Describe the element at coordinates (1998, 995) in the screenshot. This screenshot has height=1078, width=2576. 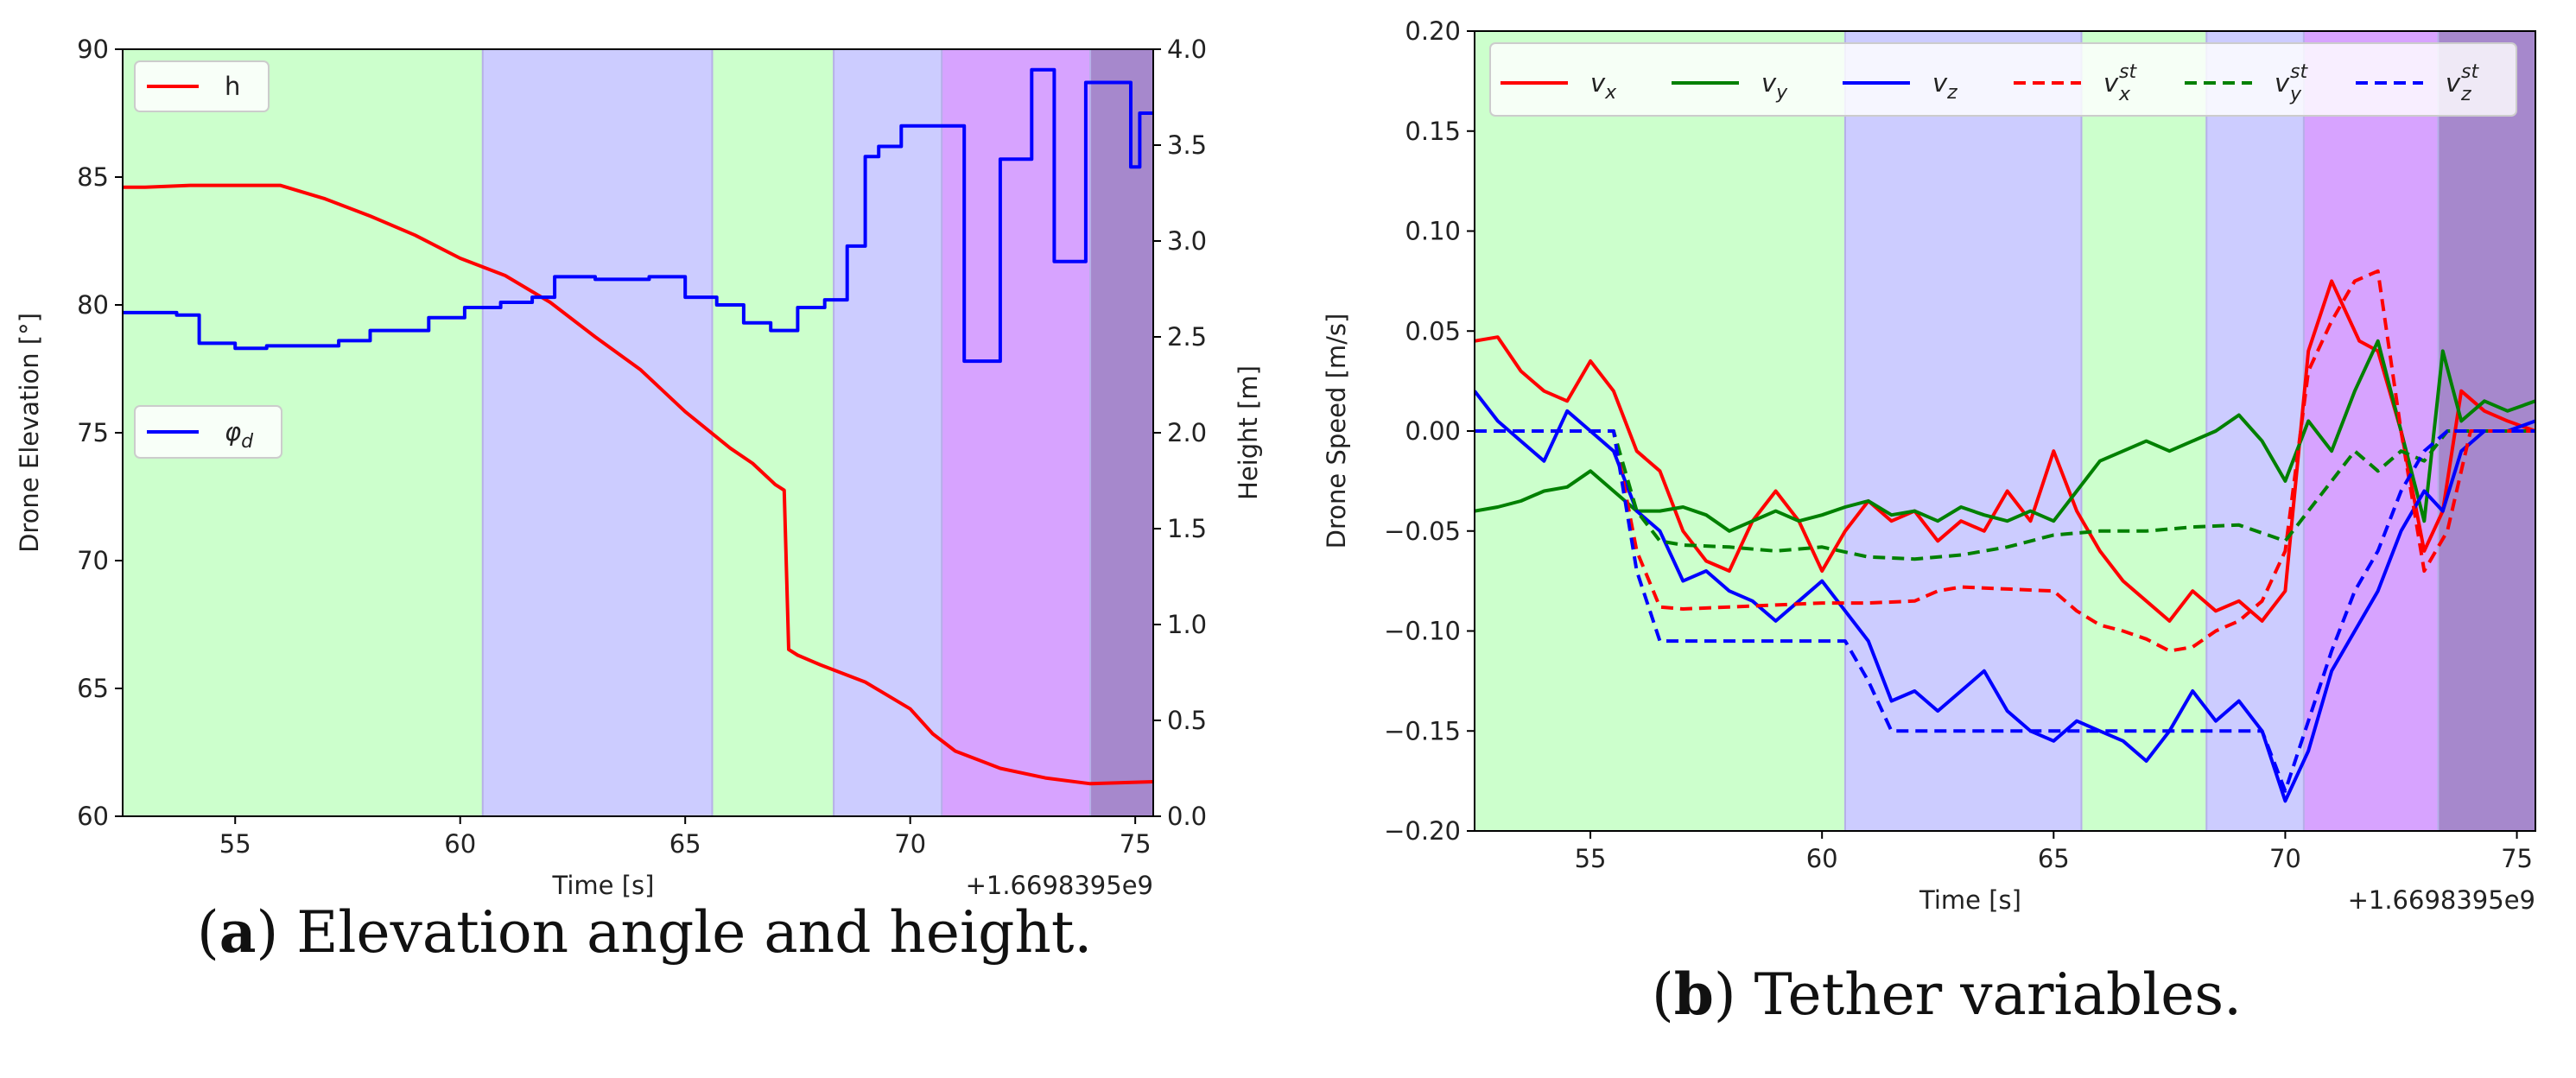
I see `caption-b-text: Tether variables.` at that location.